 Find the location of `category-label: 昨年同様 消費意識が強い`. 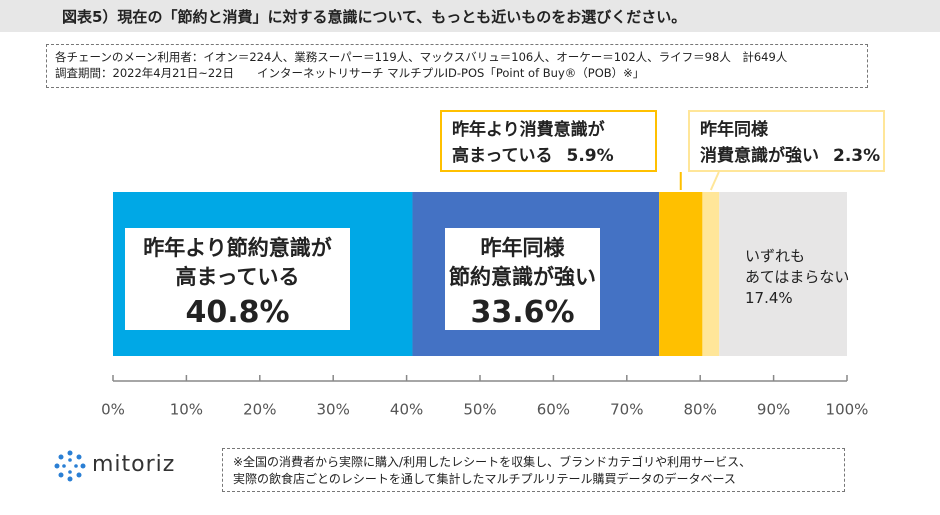

category-label: 昨年同様 消費意識が強い is located at coordinates (759, 143).